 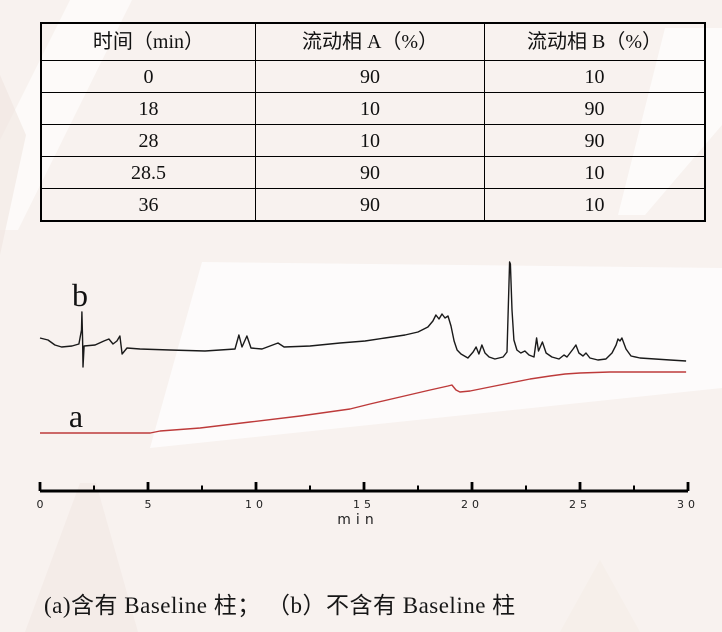 I want to click on table-row: 0 90 10, so click(x=373, y=76).